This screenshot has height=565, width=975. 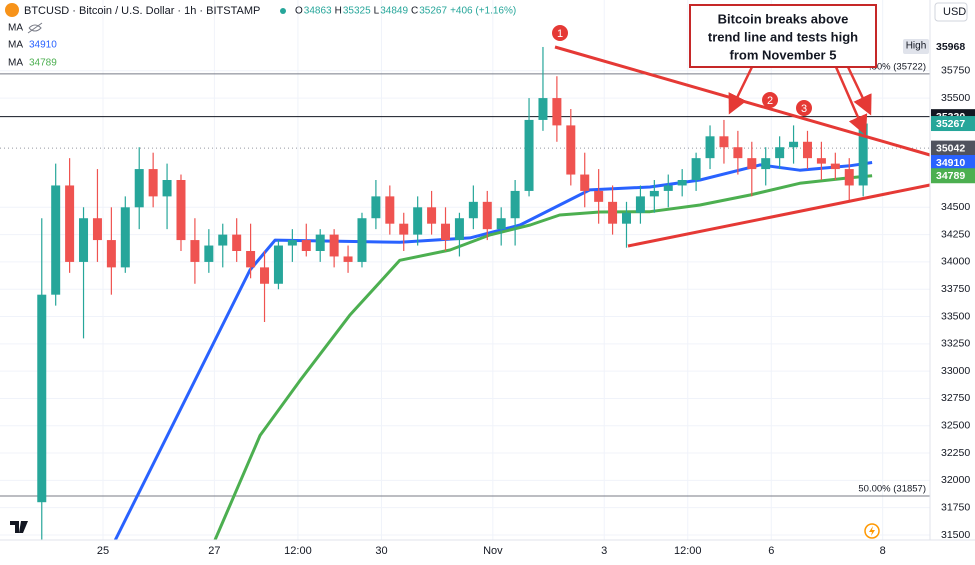 What do you see at coordinates (955, 98) in the screenshot?
I see `y-tick-label: 35500` at bounding box center [955, 98].